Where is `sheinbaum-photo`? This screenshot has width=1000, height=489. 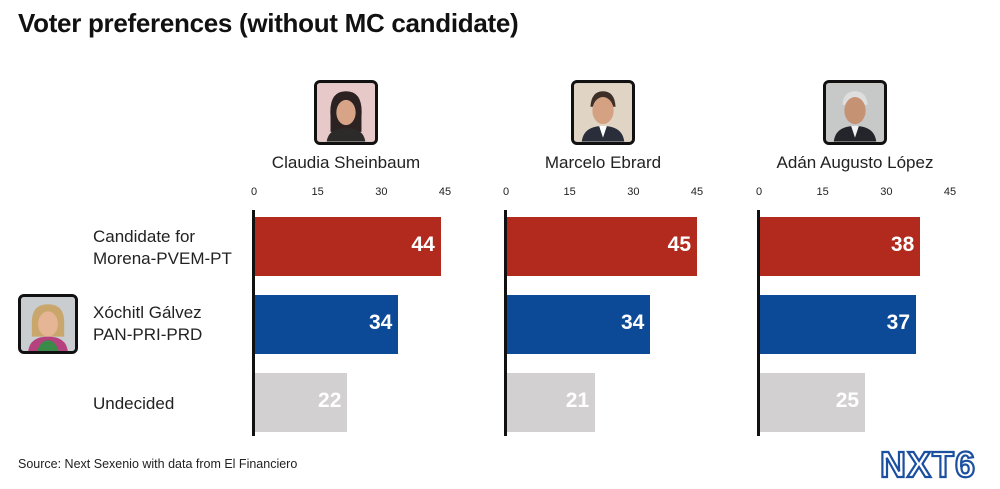
sheinbaum-photo is located at coordinates (346, 112).